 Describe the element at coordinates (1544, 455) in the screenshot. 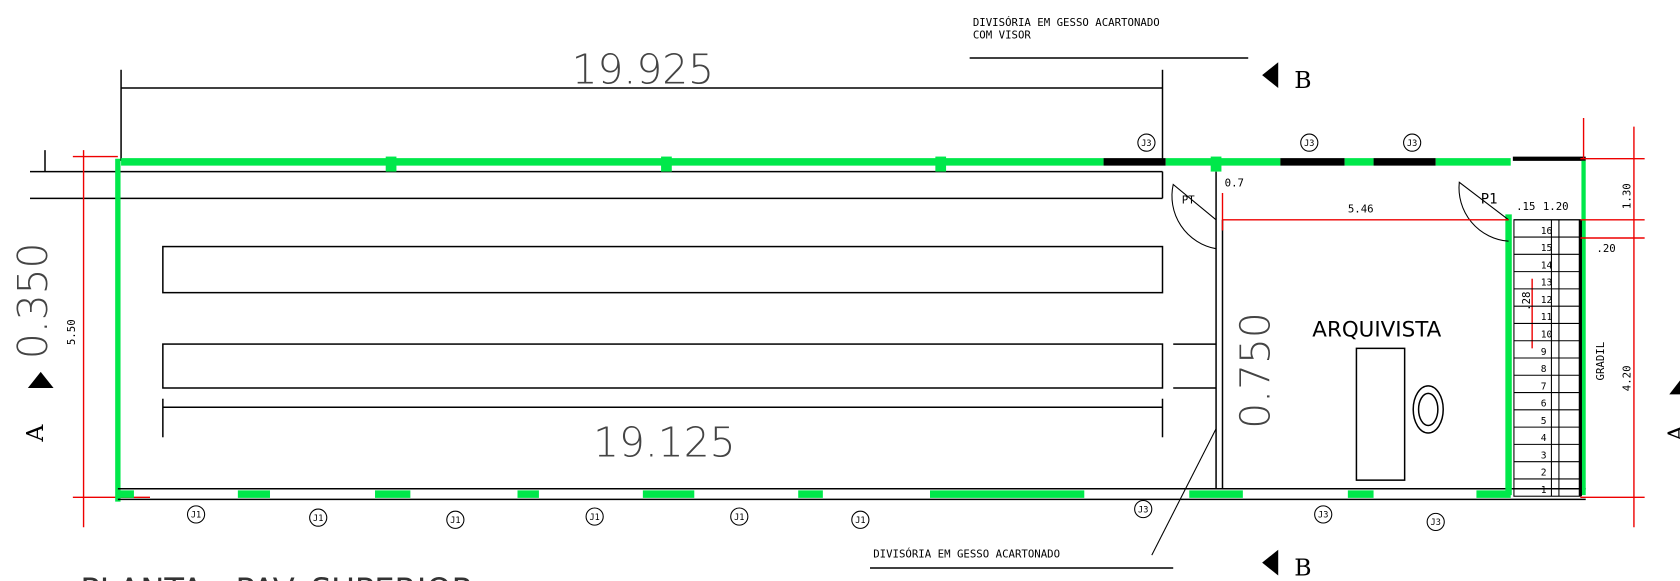

I see `step-number: 3` at that location.